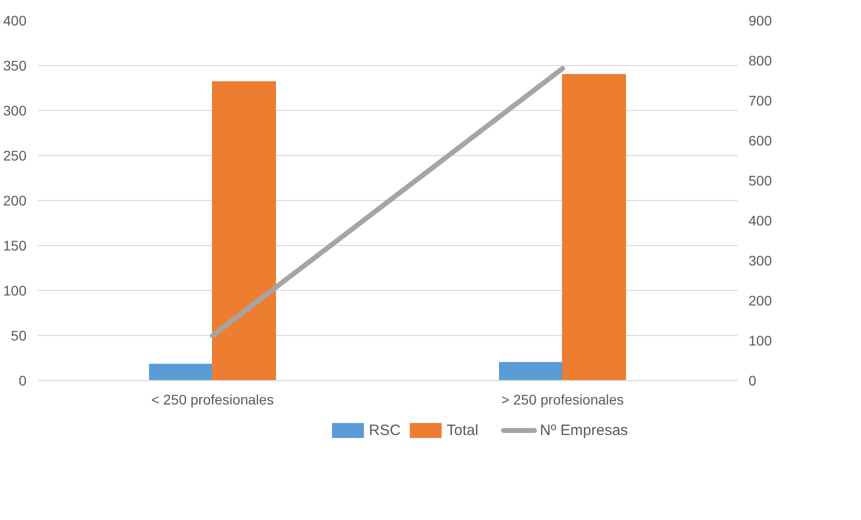 The height and width of the screenshot is (520, 861). I want to click on legend-label: RSC, so click(384, 430).